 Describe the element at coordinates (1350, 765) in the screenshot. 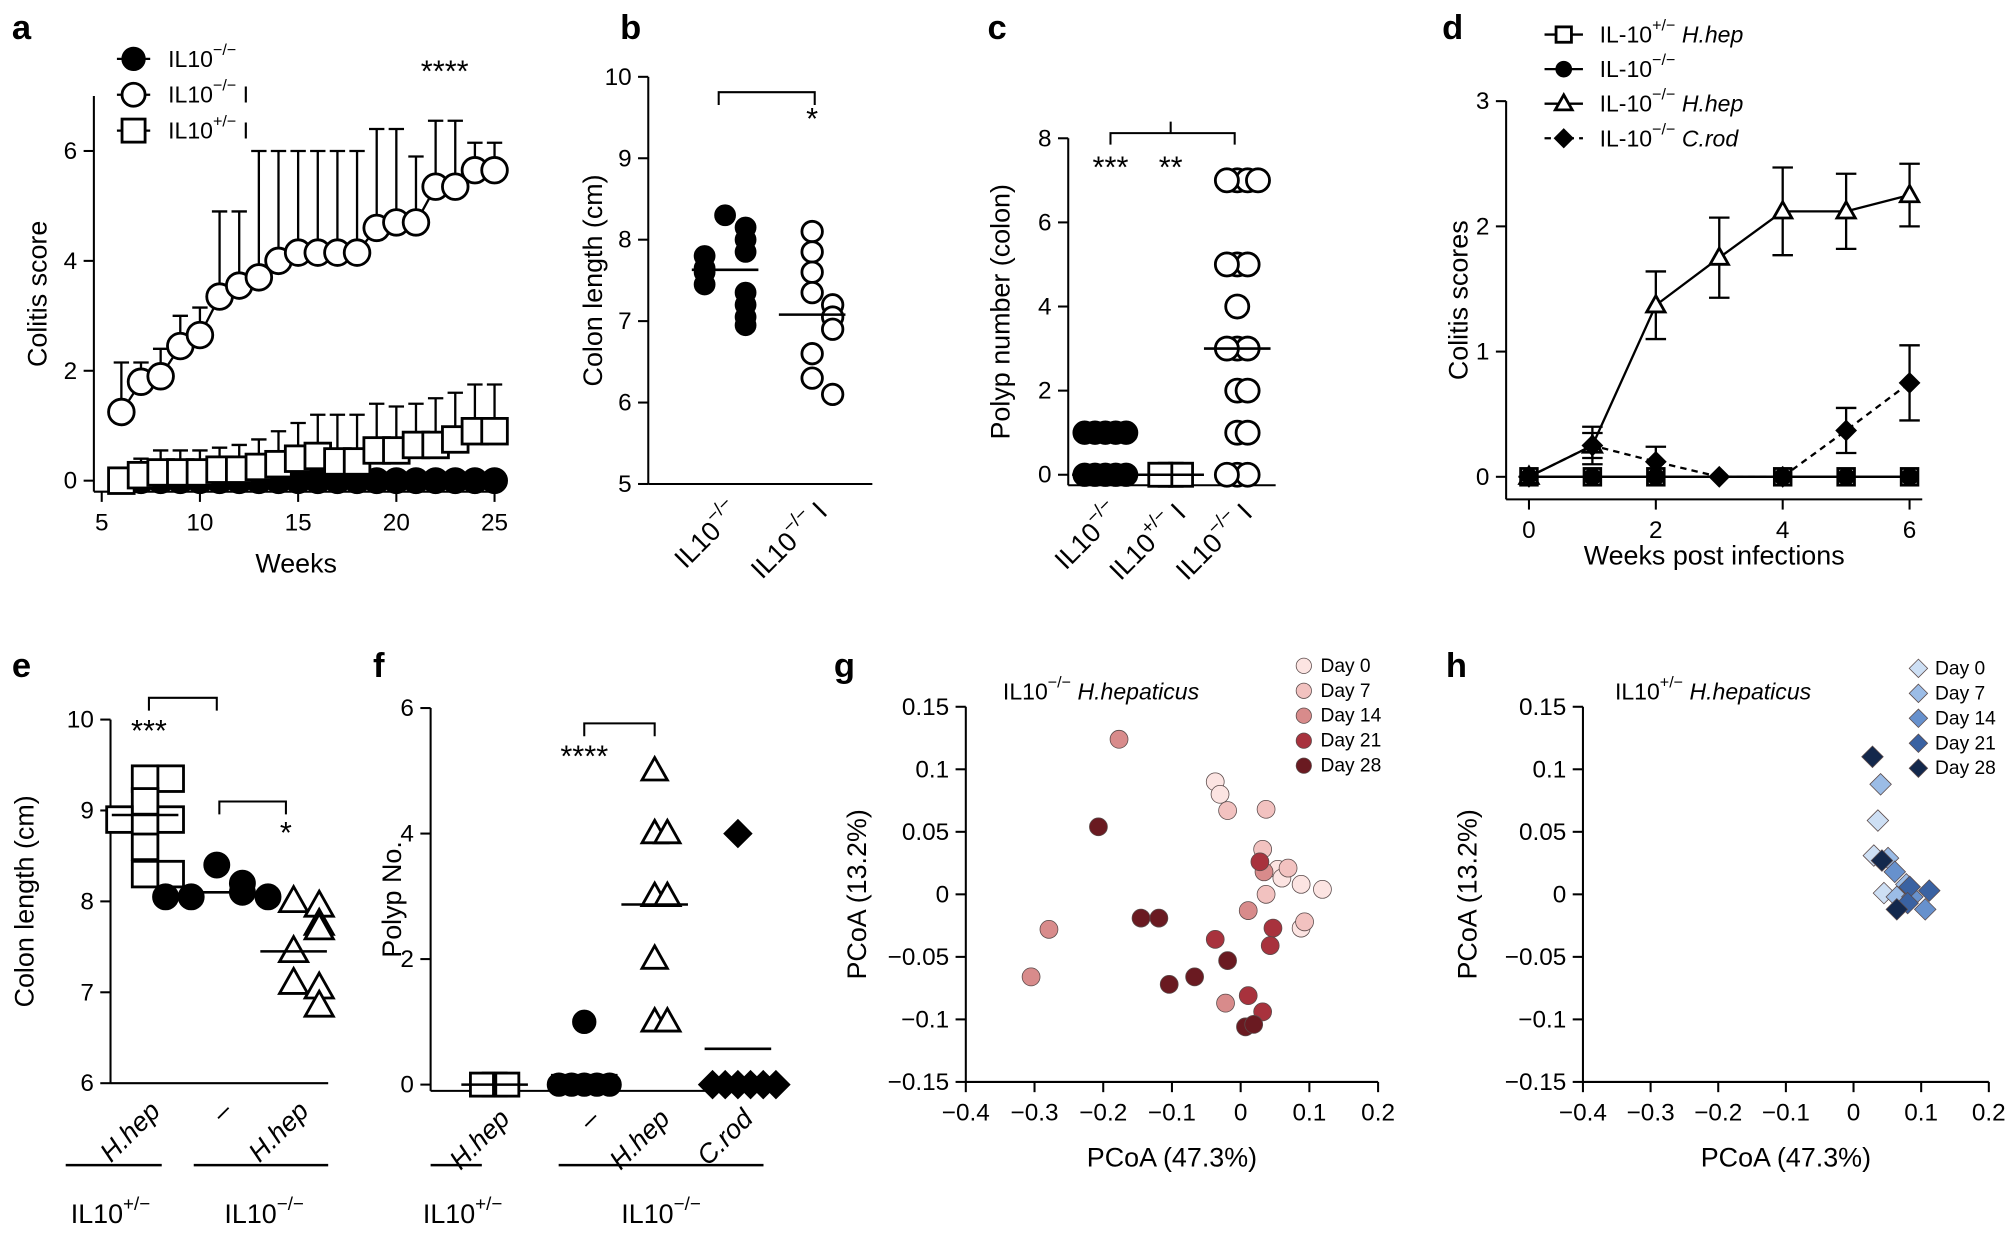

I see `legend-label: Day 28` at that location.